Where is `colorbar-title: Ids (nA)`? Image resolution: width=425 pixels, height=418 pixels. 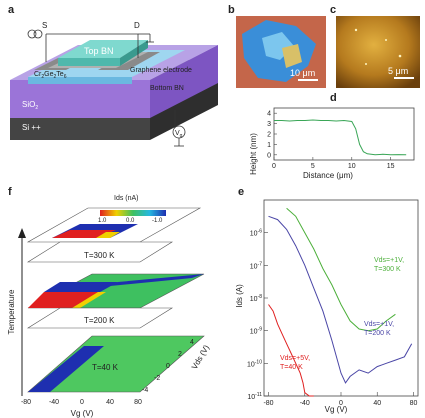 colorbar-title: Ids (nA) is located at coordinates (126, 198).